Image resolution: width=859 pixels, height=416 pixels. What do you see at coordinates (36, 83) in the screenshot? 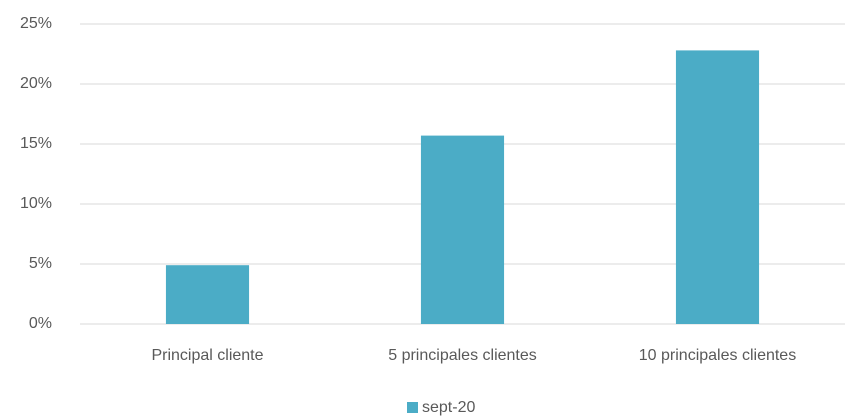
I see `y-tick-label: 20%` at bounding box center [36, 83].